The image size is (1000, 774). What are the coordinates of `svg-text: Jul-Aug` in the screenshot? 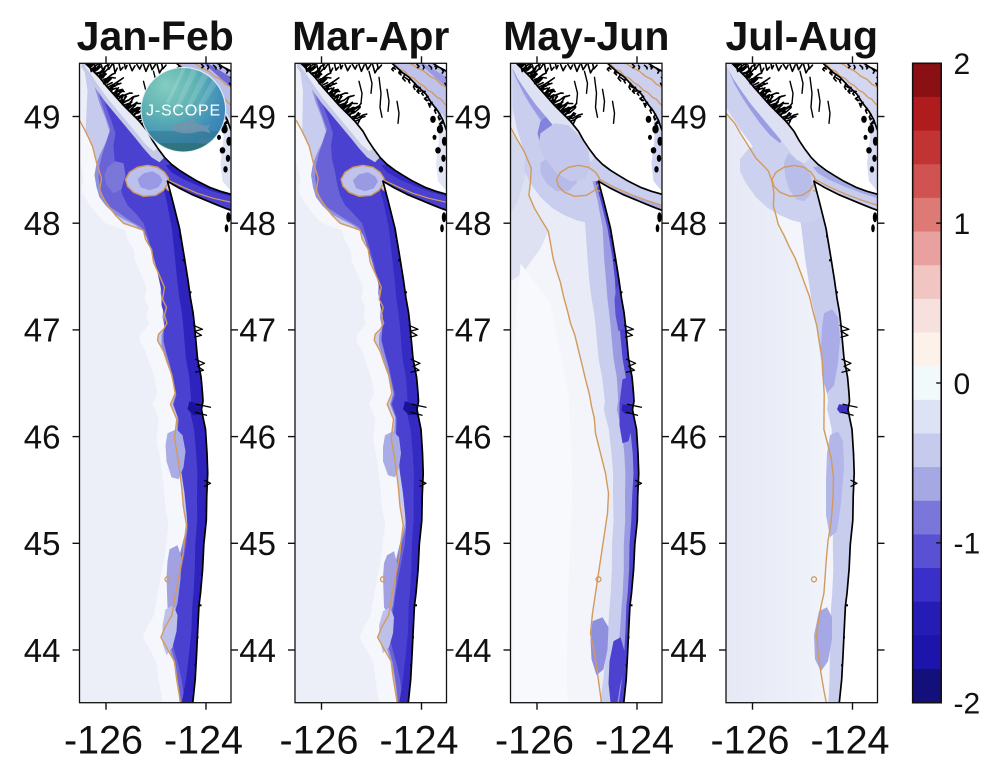 It's located at (801, 36).